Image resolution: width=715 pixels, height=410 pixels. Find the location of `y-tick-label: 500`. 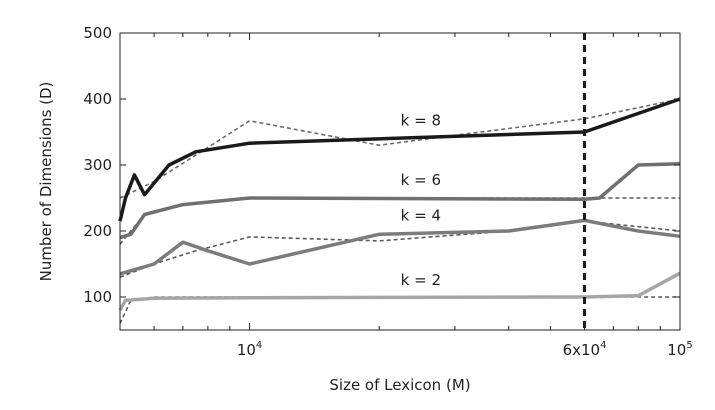

y-tick-label: 500 is located at coordinates (97, 33).